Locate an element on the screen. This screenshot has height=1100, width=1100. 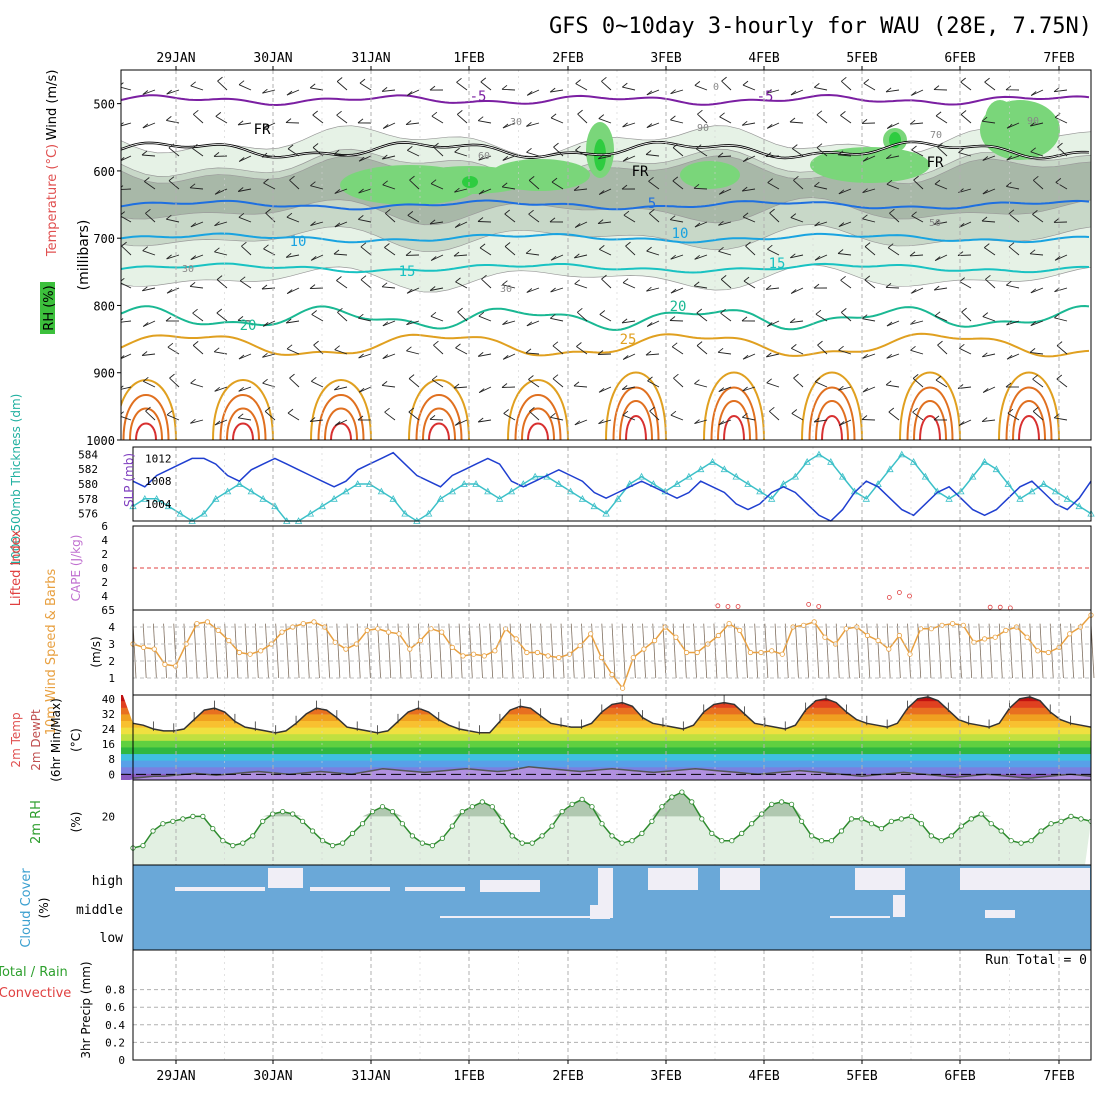
thickness-tick: 584 is located at coordinates (88, 454).